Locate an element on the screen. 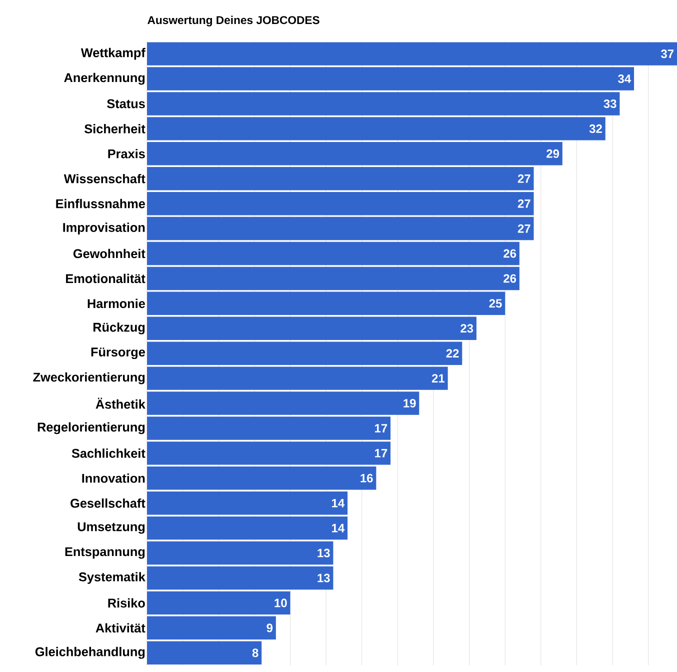 The image size is (677, 672). y-tick-label: Umsetzung is located at coordinates (111, 528).